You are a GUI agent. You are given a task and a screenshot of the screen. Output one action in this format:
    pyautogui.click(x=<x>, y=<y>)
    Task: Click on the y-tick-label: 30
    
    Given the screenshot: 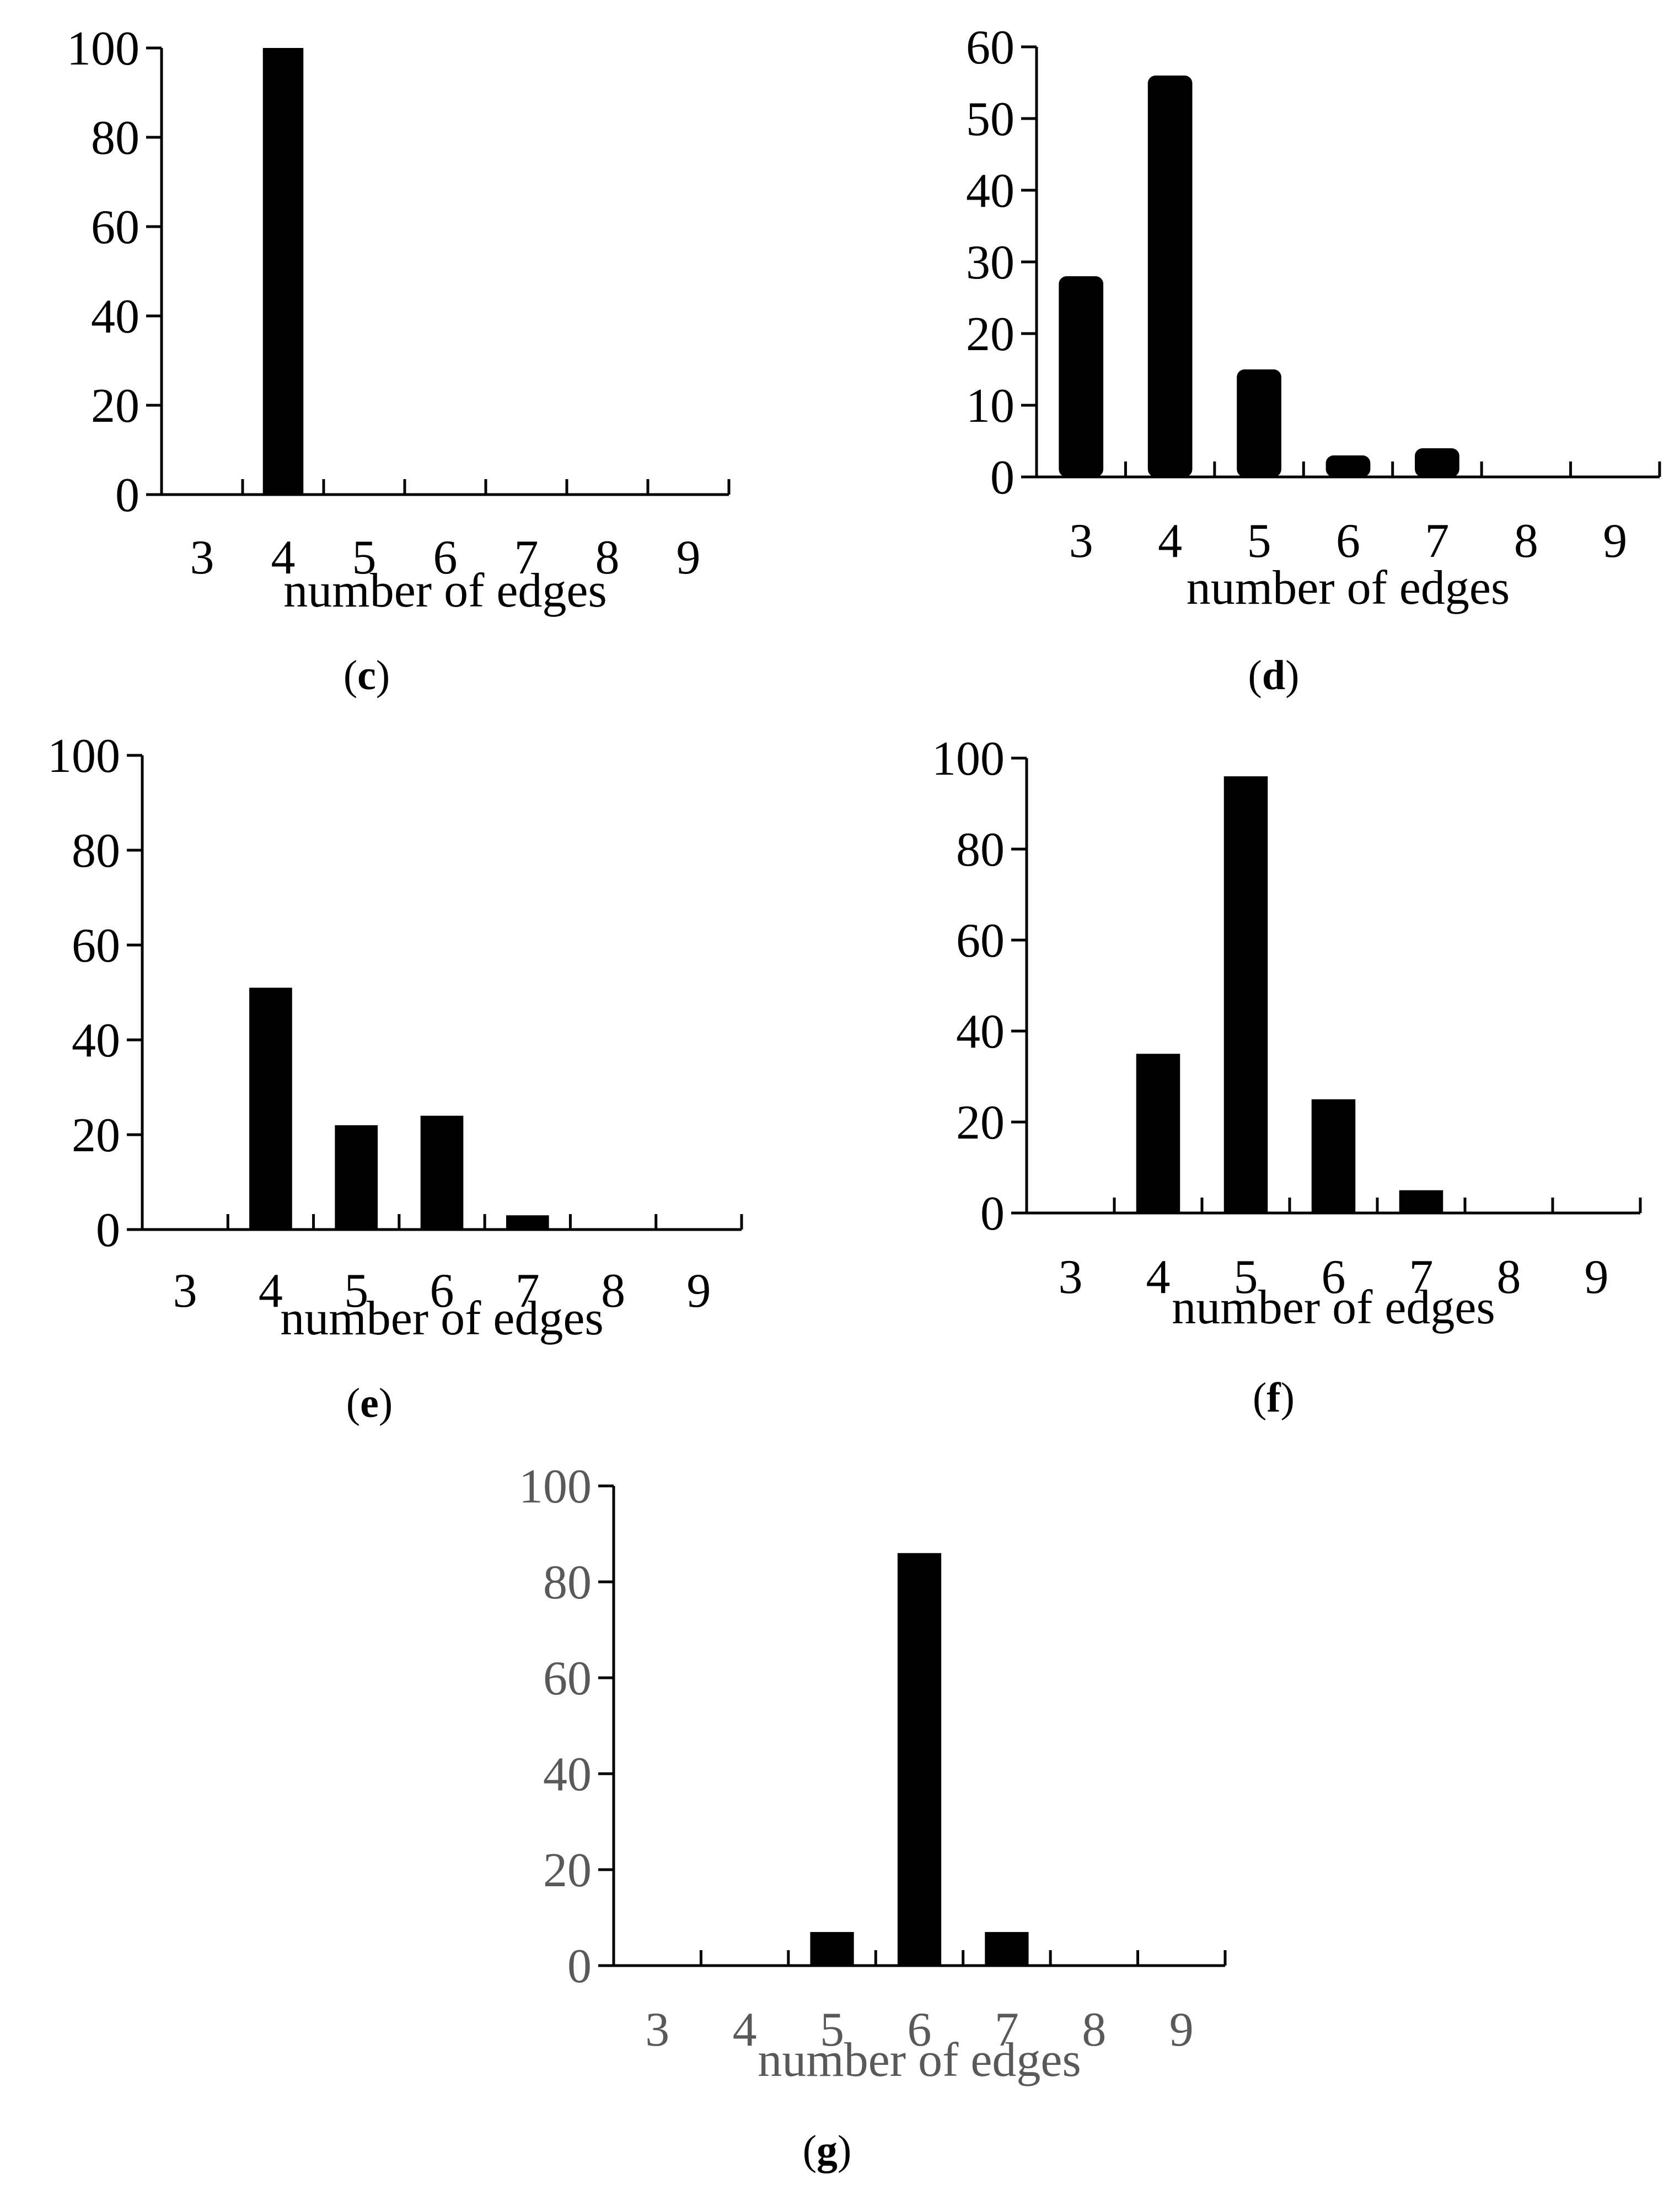 What is the action you would take?
    pyautogui.click(x=990, y=262)
    